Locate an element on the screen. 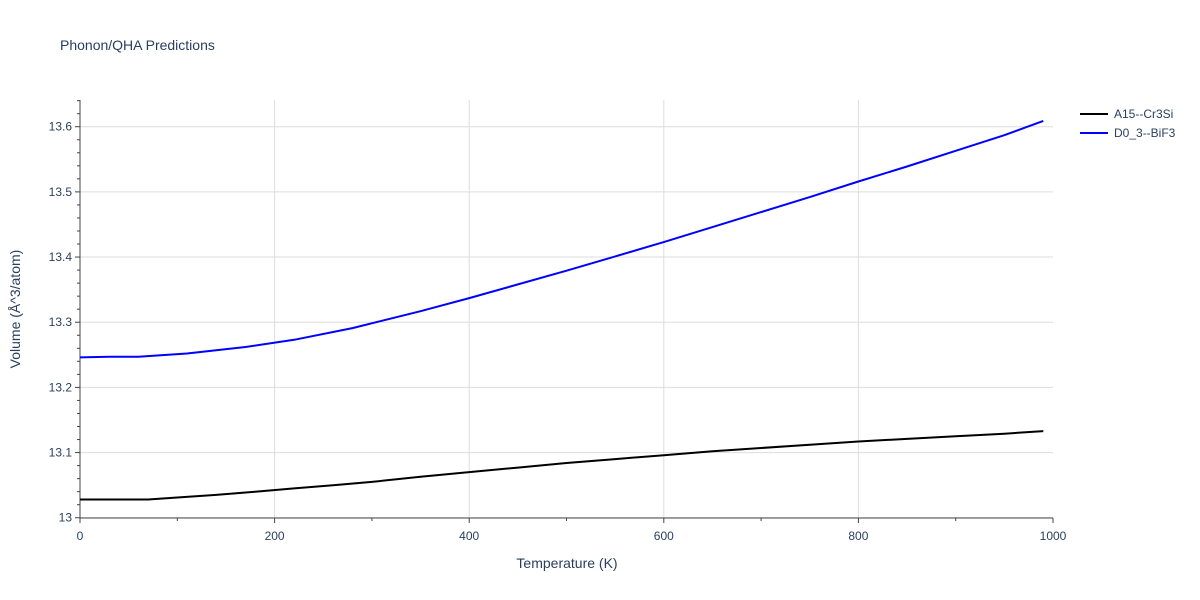 This screenshot has height=600, width=1200. y-tick-label: 13.4 is located at coordinates (61, 257).